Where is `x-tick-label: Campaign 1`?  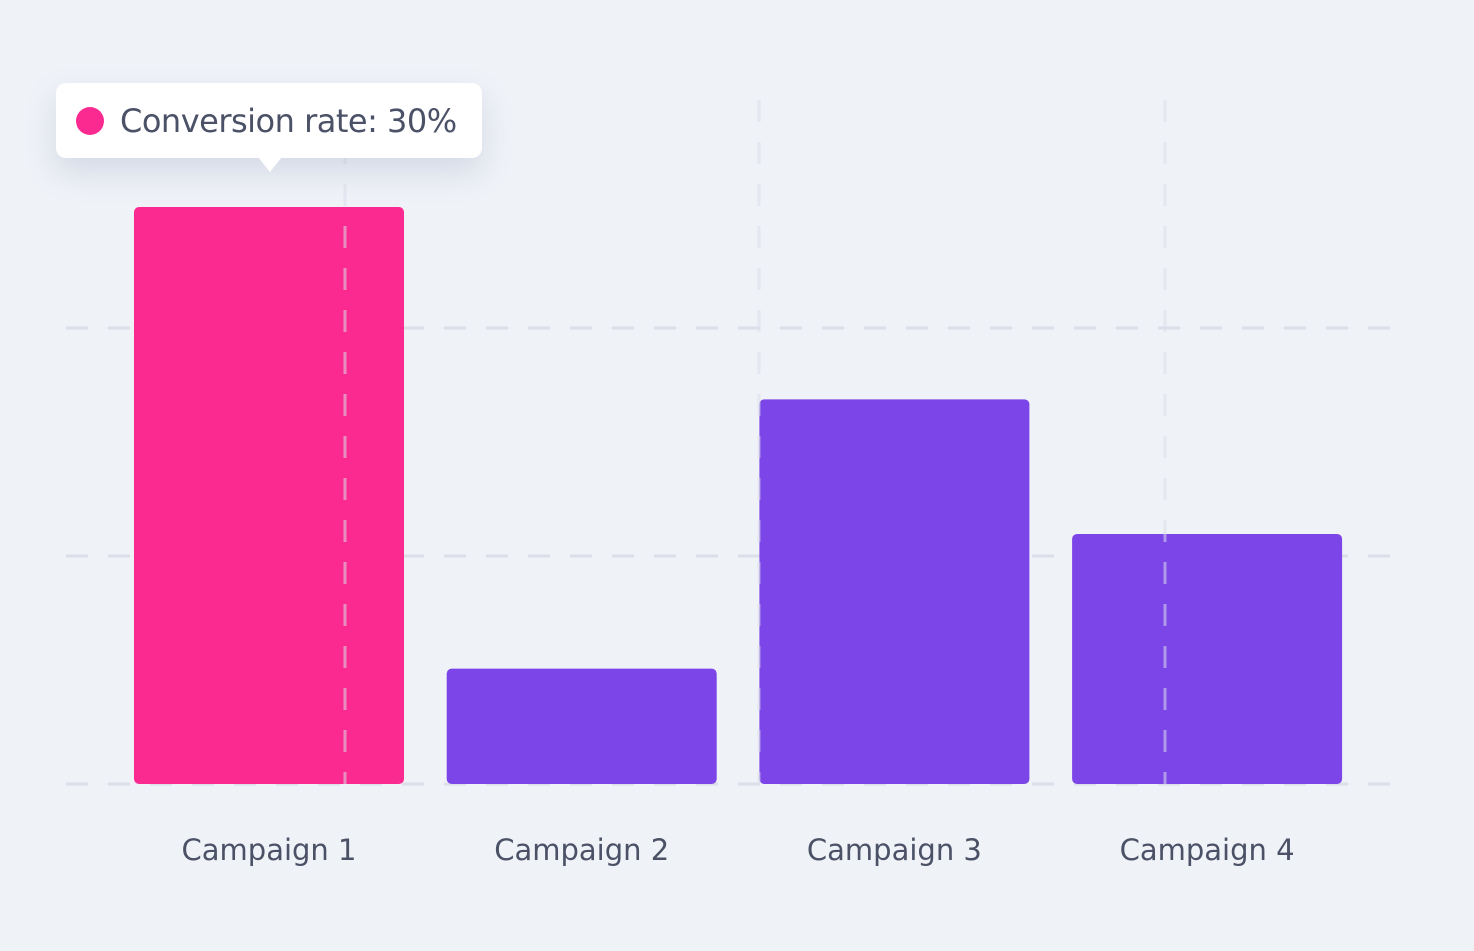
x-tick-label: Campaign 1 is located at coordinates (269, 850).